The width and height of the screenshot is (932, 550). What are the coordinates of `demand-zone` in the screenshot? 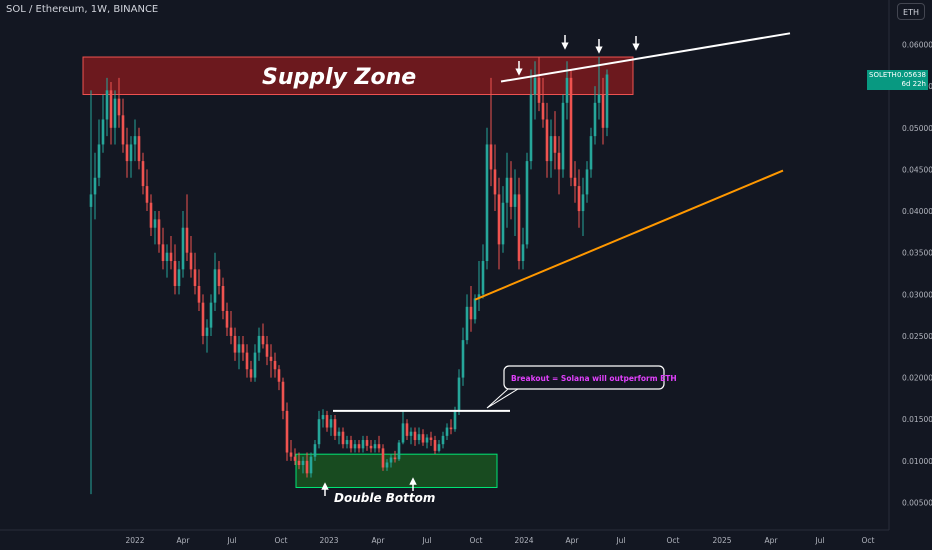 It's located at (396, 470).